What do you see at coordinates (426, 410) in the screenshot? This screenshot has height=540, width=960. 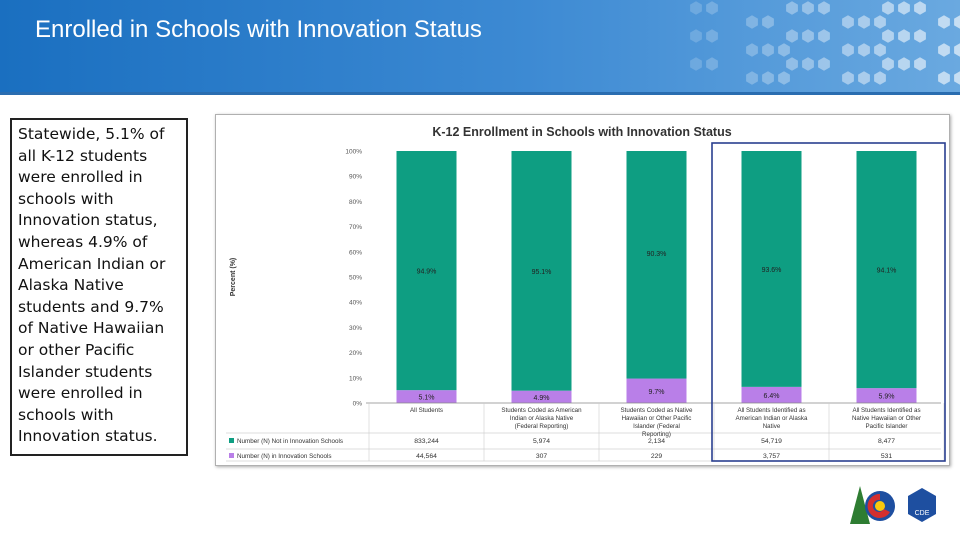 I see `category-label: All Students` at bounding box center [426, 410].